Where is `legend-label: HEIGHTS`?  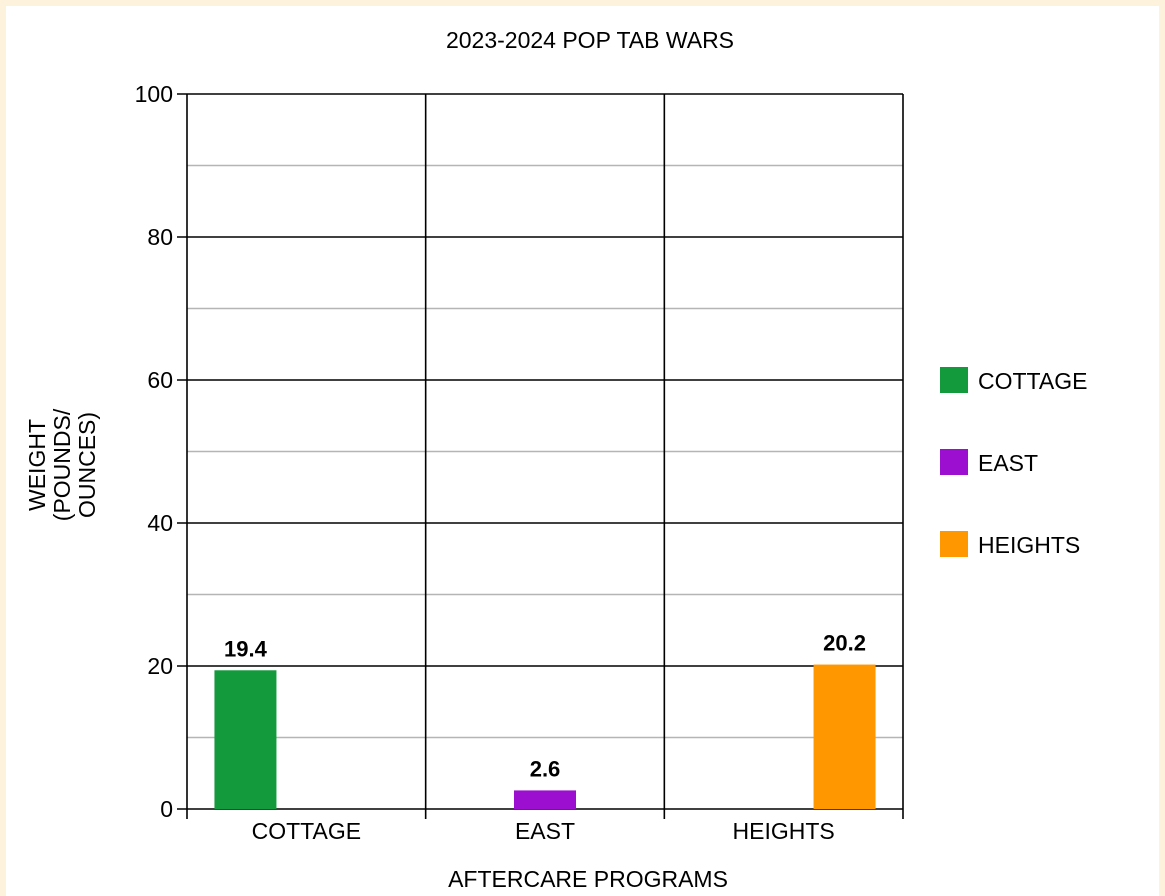 legend-label: HEIGHTS is located at coordinates (1029, 545).